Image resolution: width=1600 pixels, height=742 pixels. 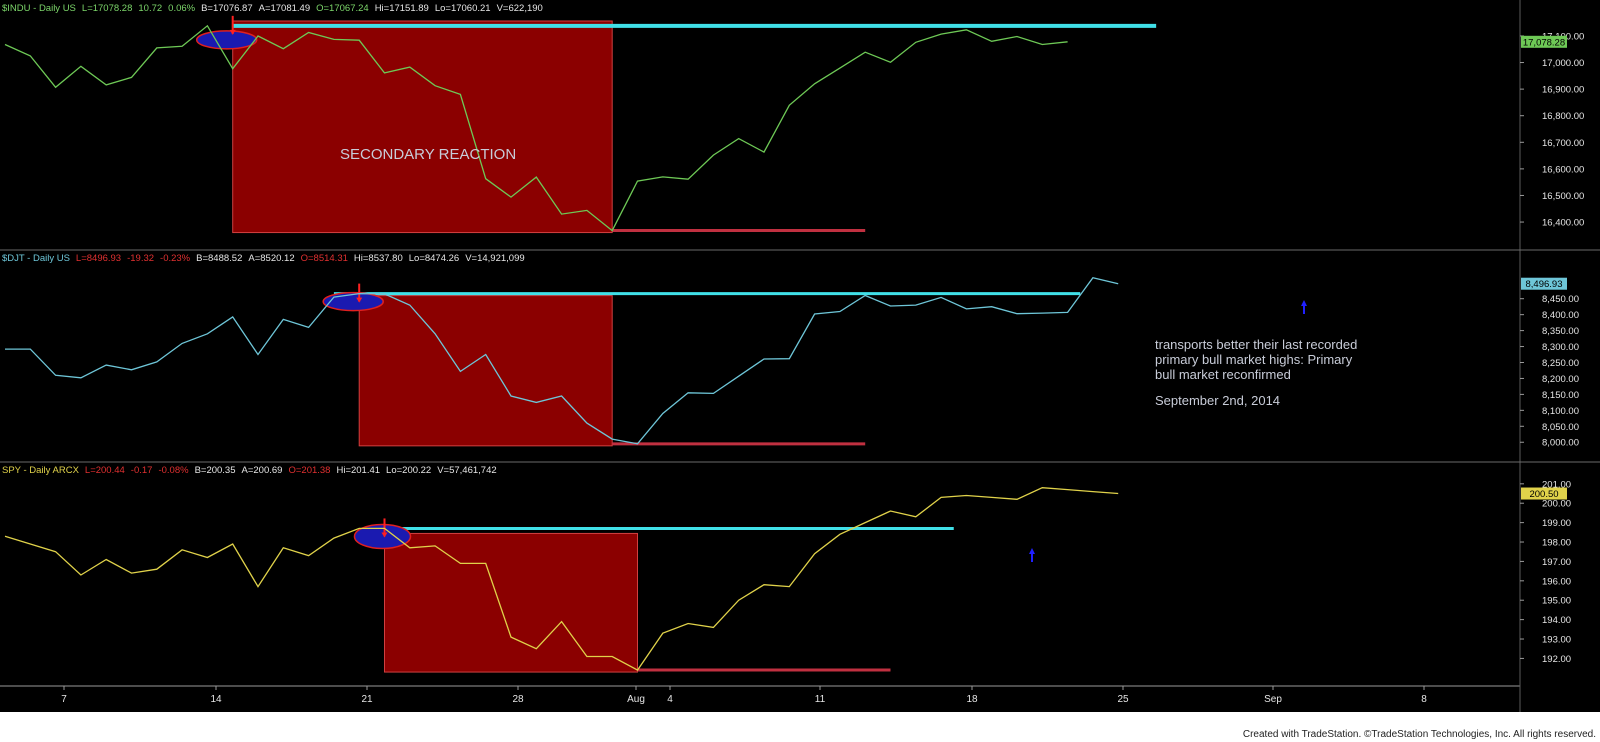 I want to click on x-tick-label: 4, so click(x=670, y=699).